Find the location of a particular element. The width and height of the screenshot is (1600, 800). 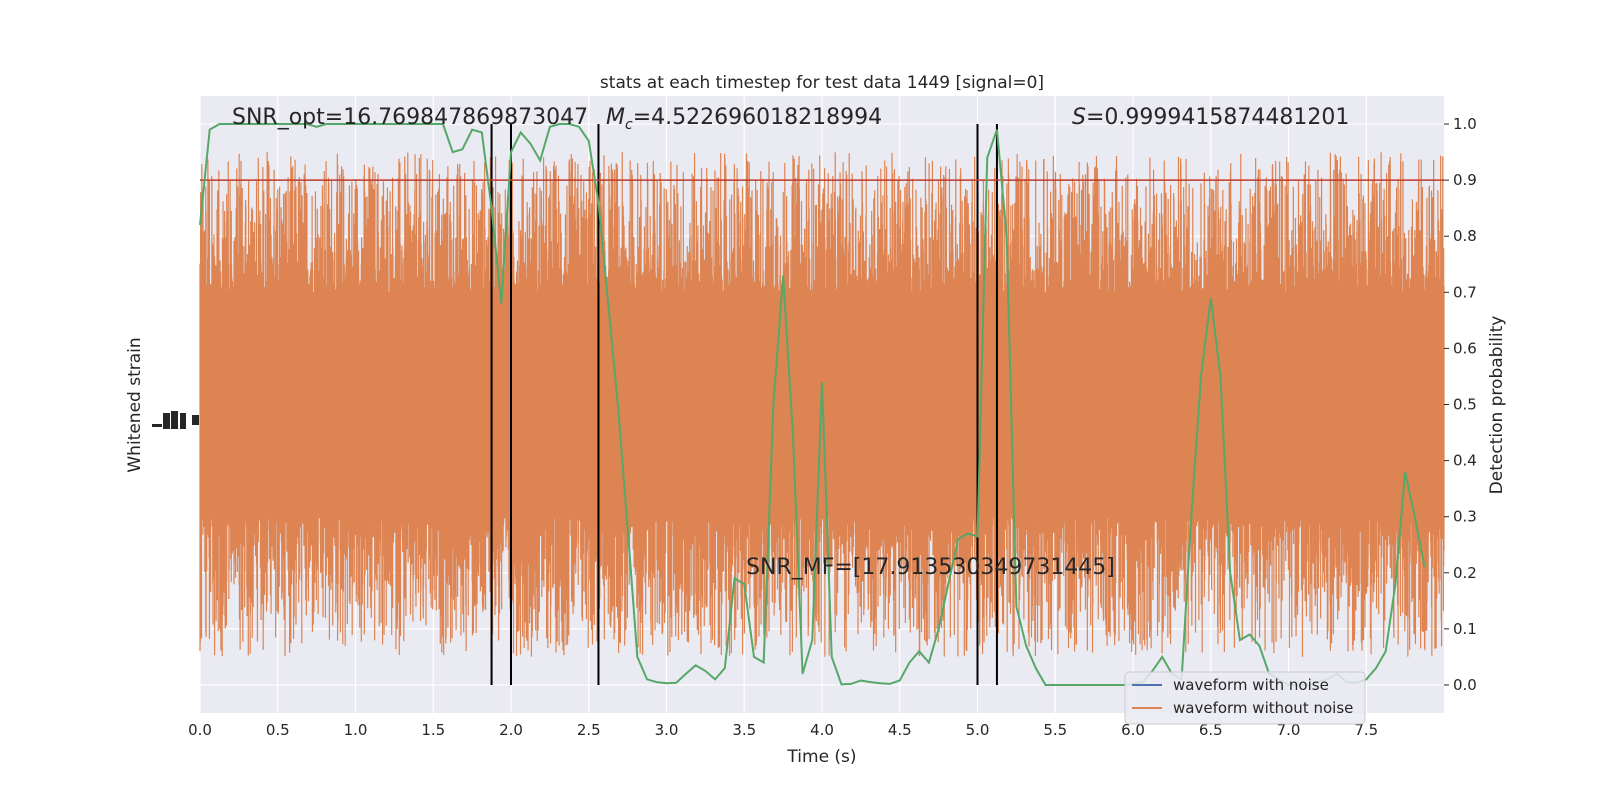

y-tick-label: 0.6 is located at coordinates (1465, 348).